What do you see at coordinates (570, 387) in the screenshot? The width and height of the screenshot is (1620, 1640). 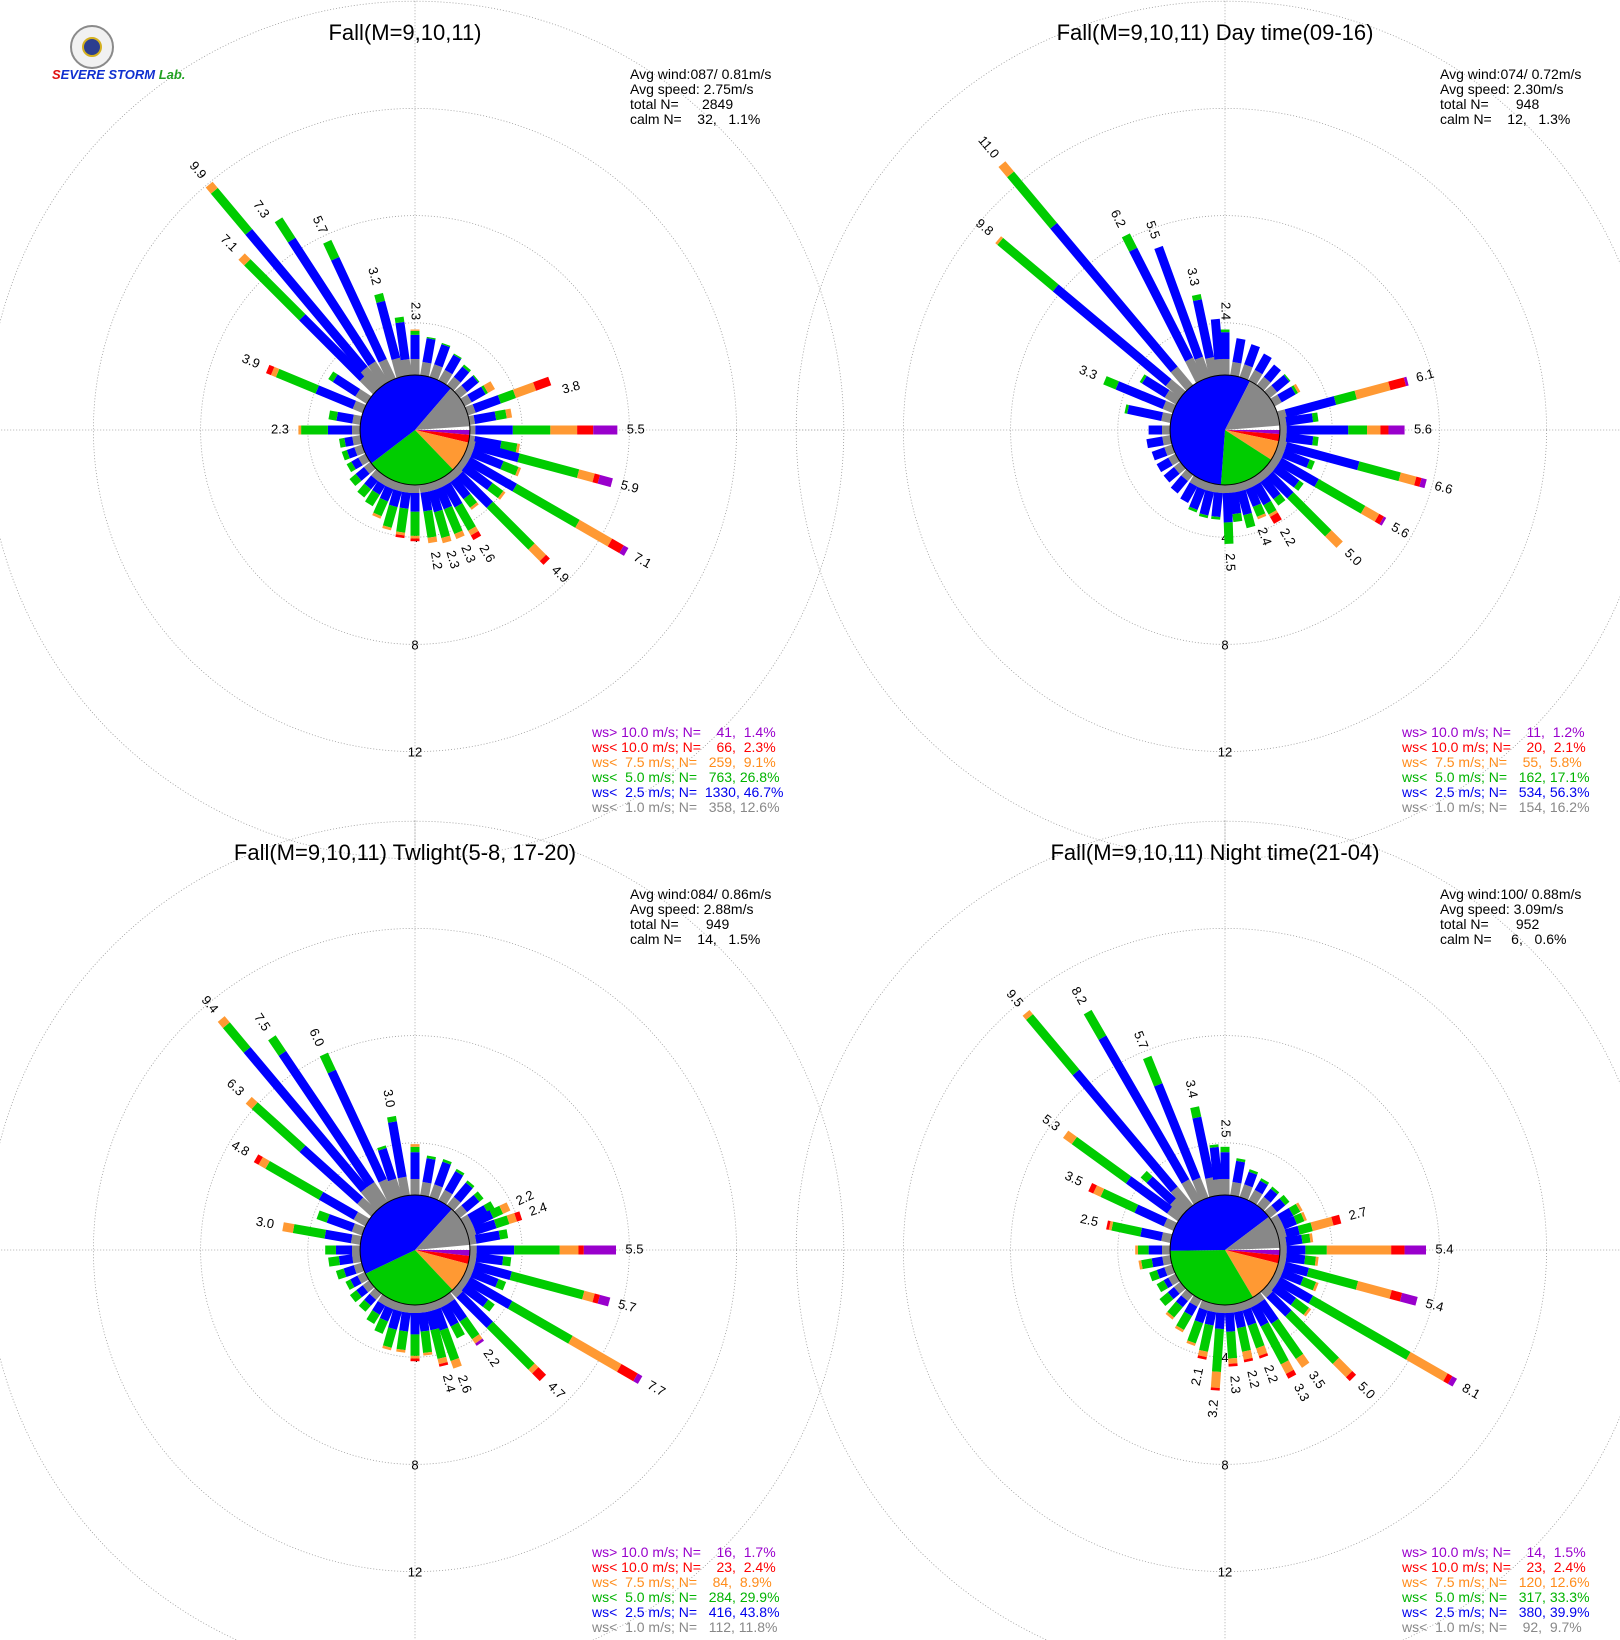 I see `petal-value-label: 3.8` at bounding box center [570, 387].